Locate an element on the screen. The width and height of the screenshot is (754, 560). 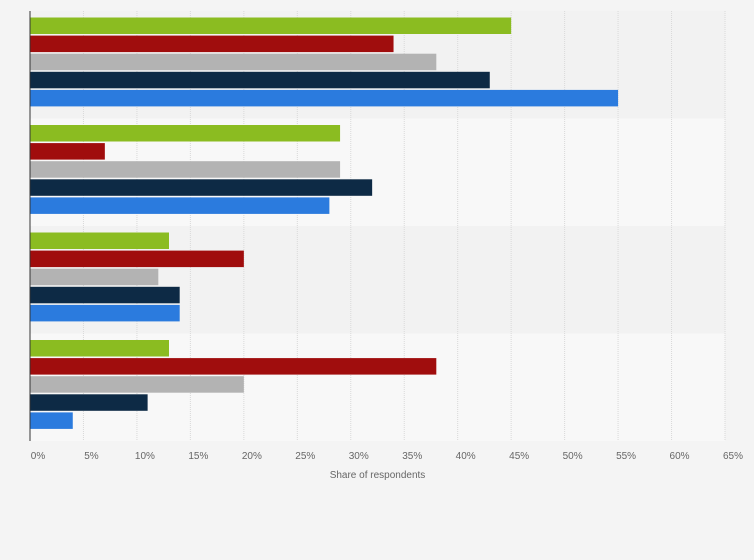
x-tick-label: 5% is located at coordinates (91, 456).